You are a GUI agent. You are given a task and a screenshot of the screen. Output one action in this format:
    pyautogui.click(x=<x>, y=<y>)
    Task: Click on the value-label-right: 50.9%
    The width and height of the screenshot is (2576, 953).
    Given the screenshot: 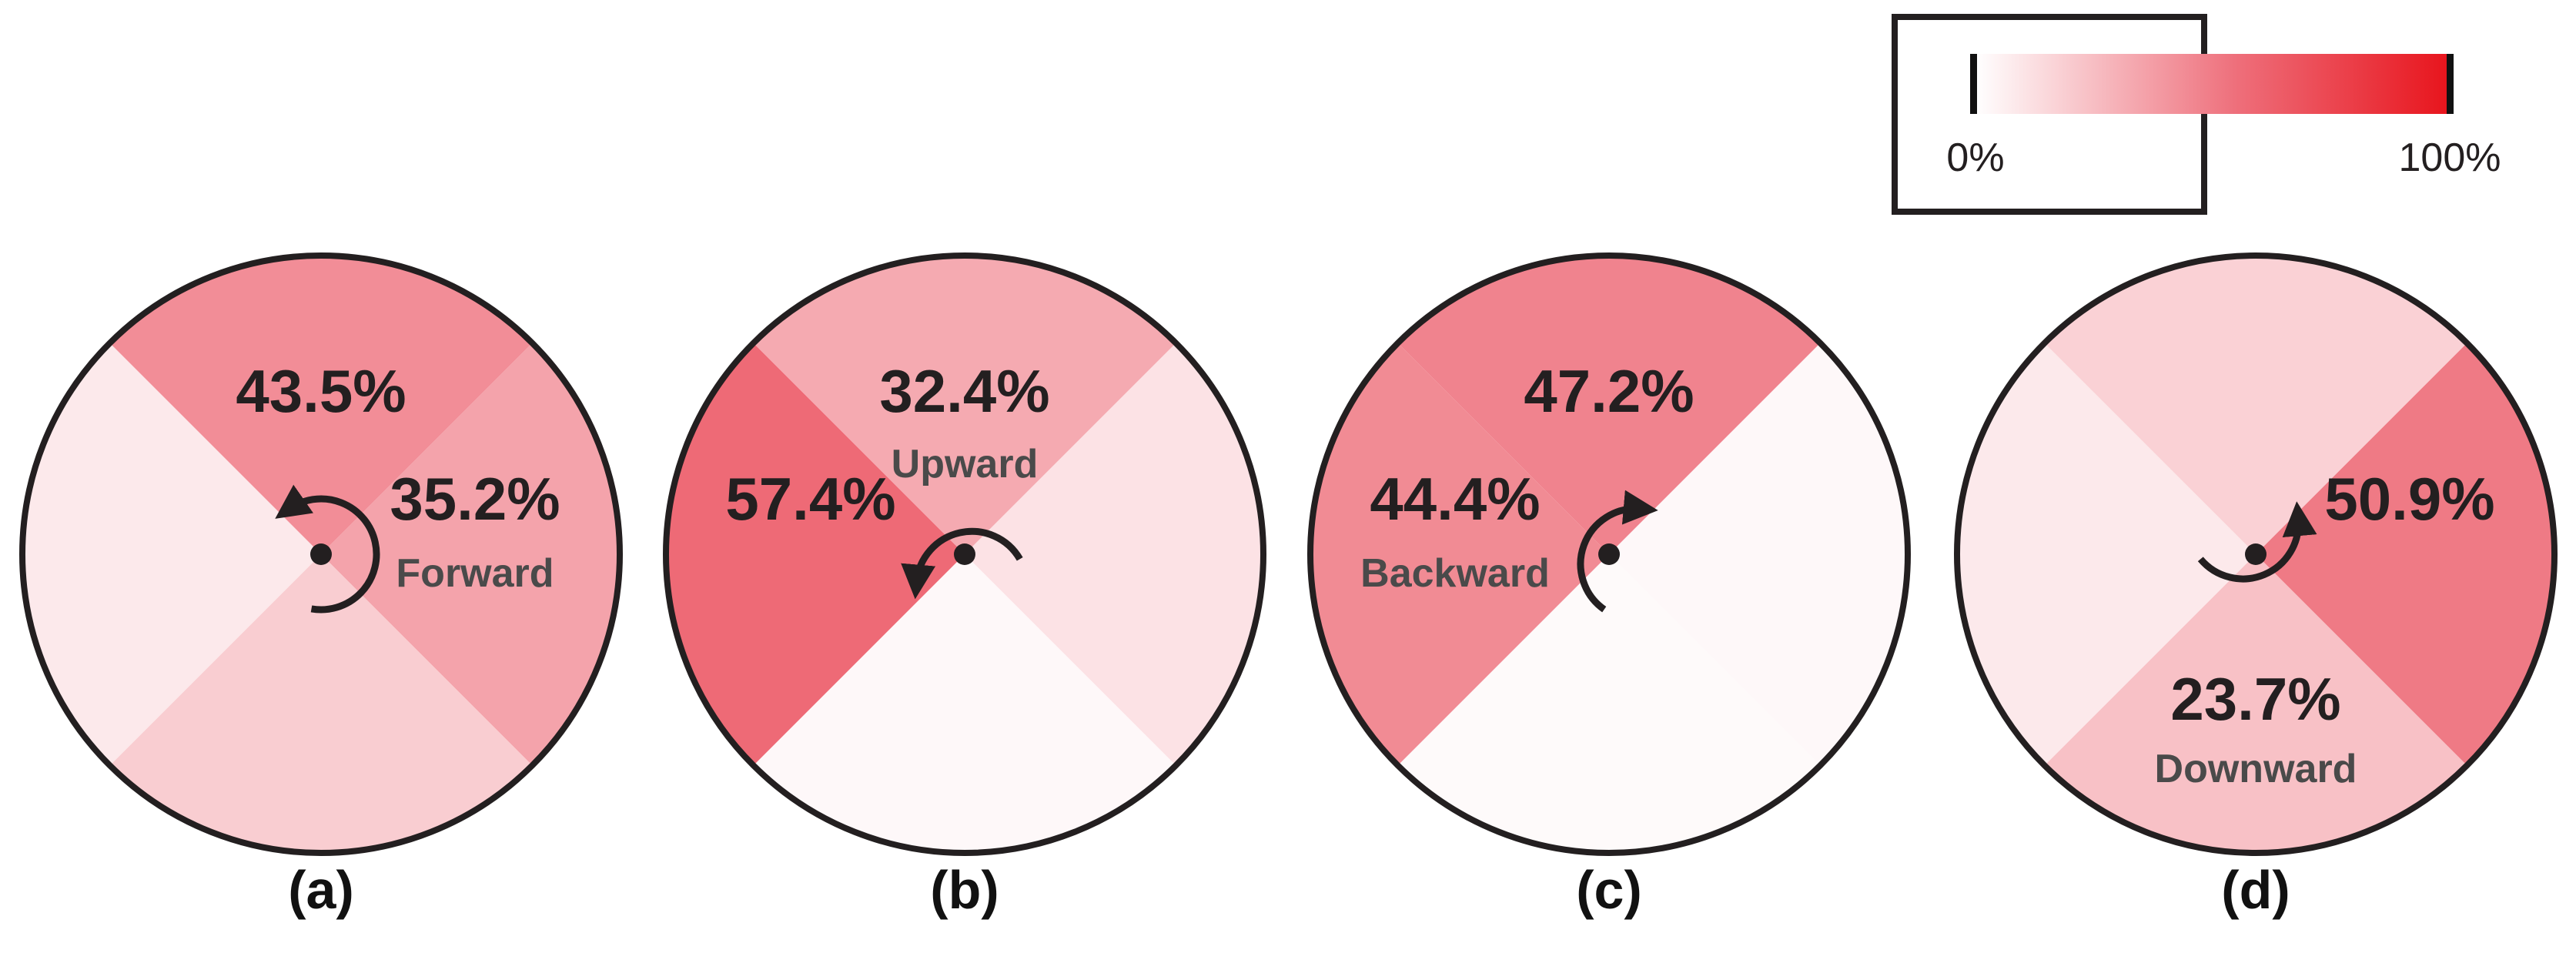 What is the action you would take?
    pyautogui.click(x=2409, y=499)
    